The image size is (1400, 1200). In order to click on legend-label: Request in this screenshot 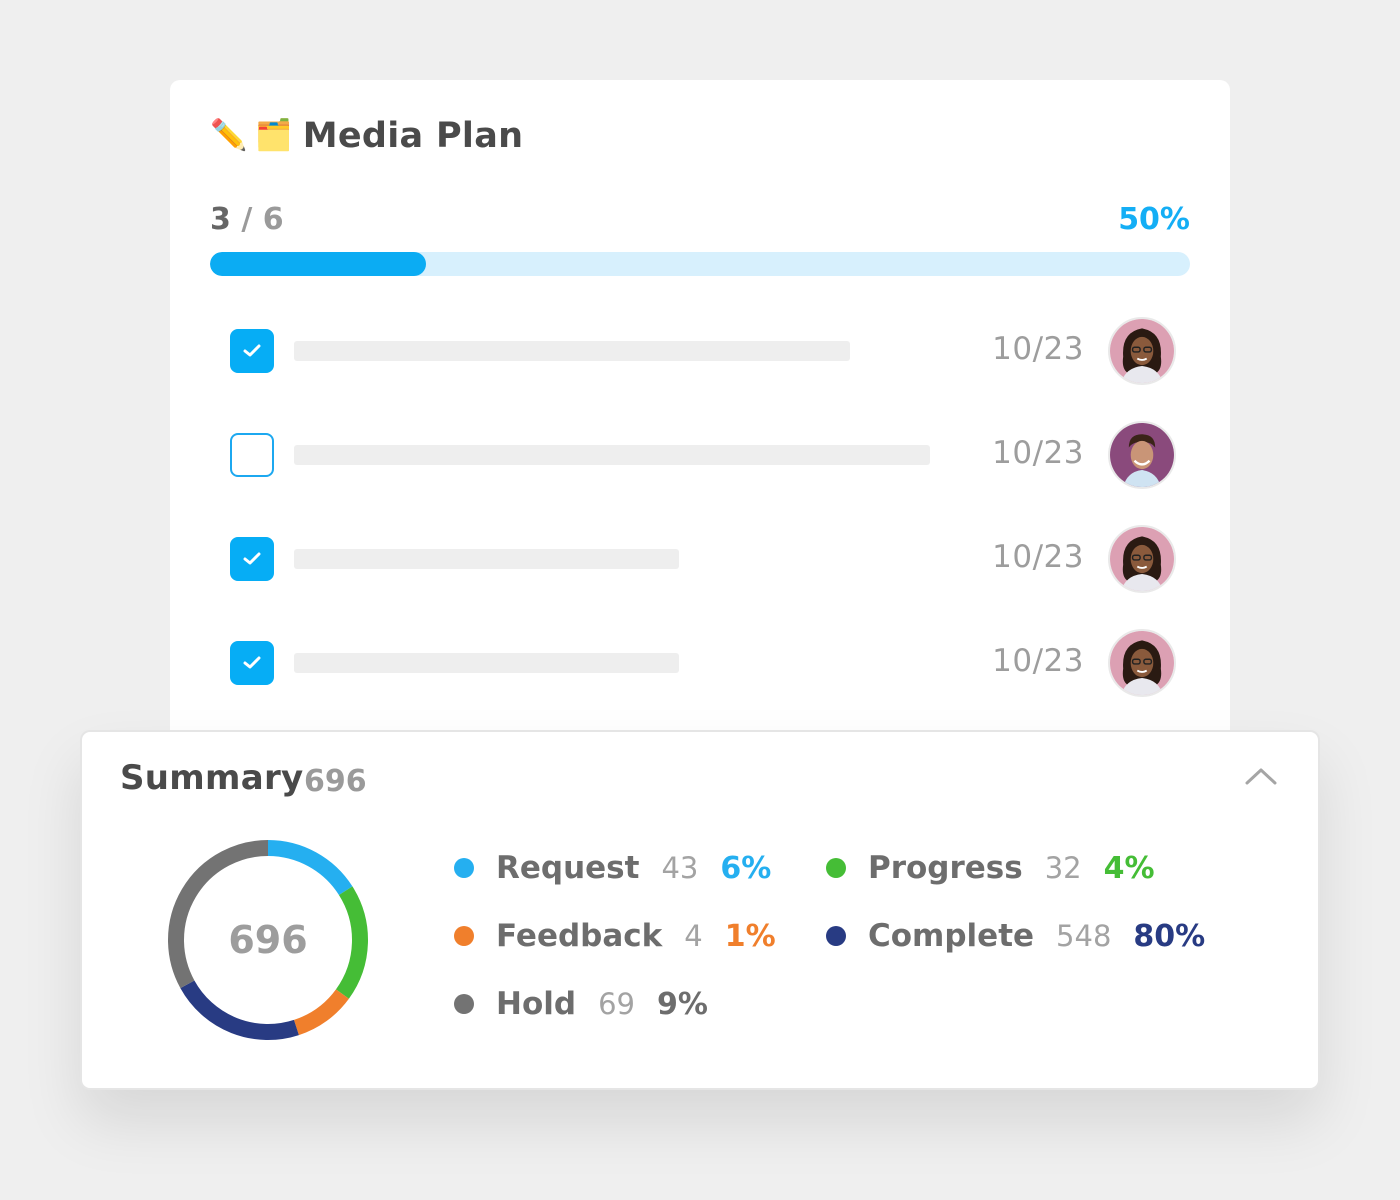, I will do `click(568, 868)`.